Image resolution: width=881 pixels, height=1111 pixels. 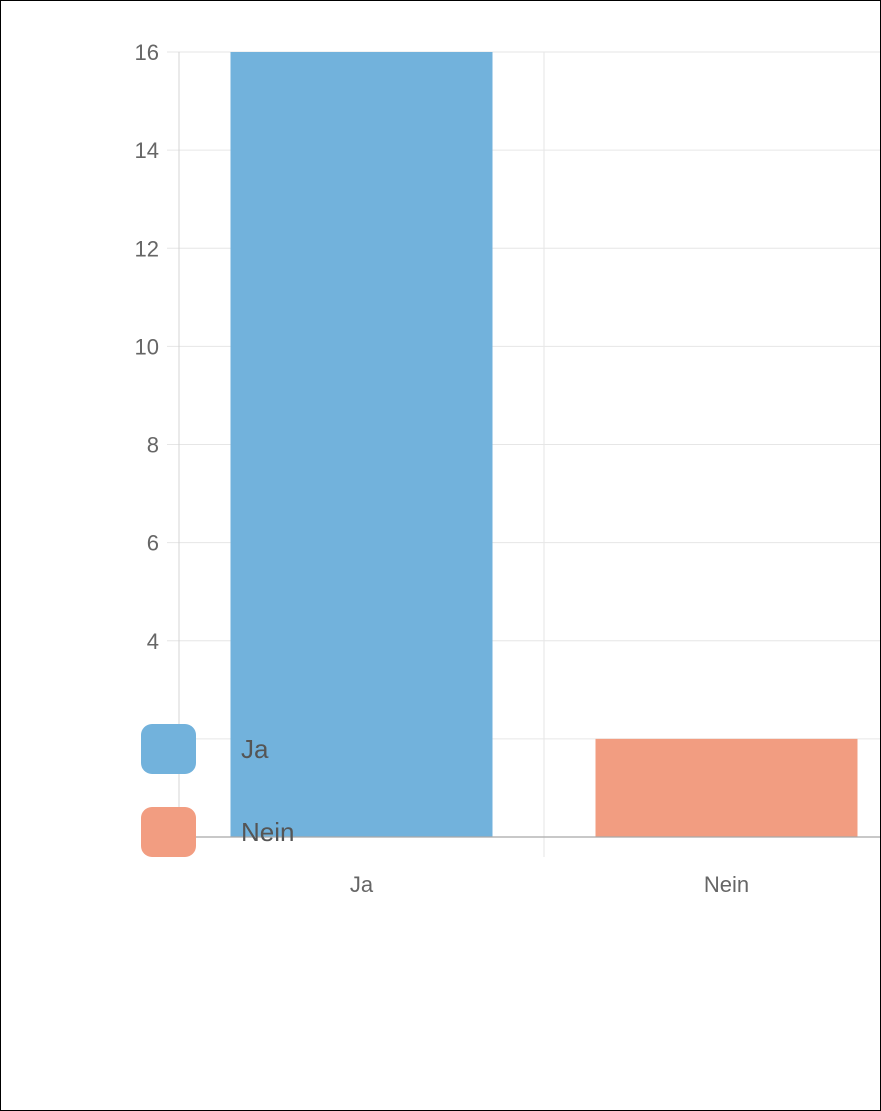 I want to click on y-tick-label: 10, so click(x=147, y=346).